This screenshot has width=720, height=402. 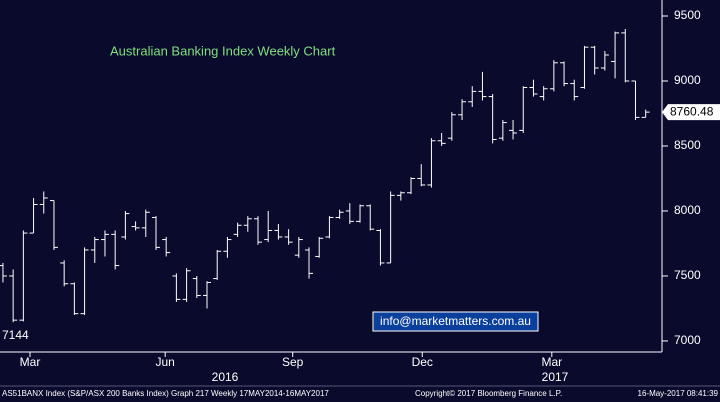 I want to click on x-tick-label: Sep, so click(x=293, y=362).